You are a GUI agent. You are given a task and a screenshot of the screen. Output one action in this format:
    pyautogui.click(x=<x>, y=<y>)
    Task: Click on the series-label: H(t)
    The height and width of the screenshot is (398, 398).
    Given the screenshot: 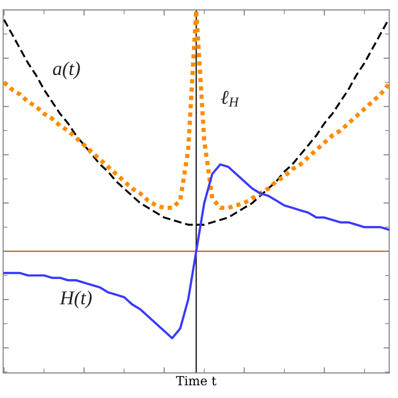 What is the action you would take?
    pyautogui.click(x=76, y=299)
    